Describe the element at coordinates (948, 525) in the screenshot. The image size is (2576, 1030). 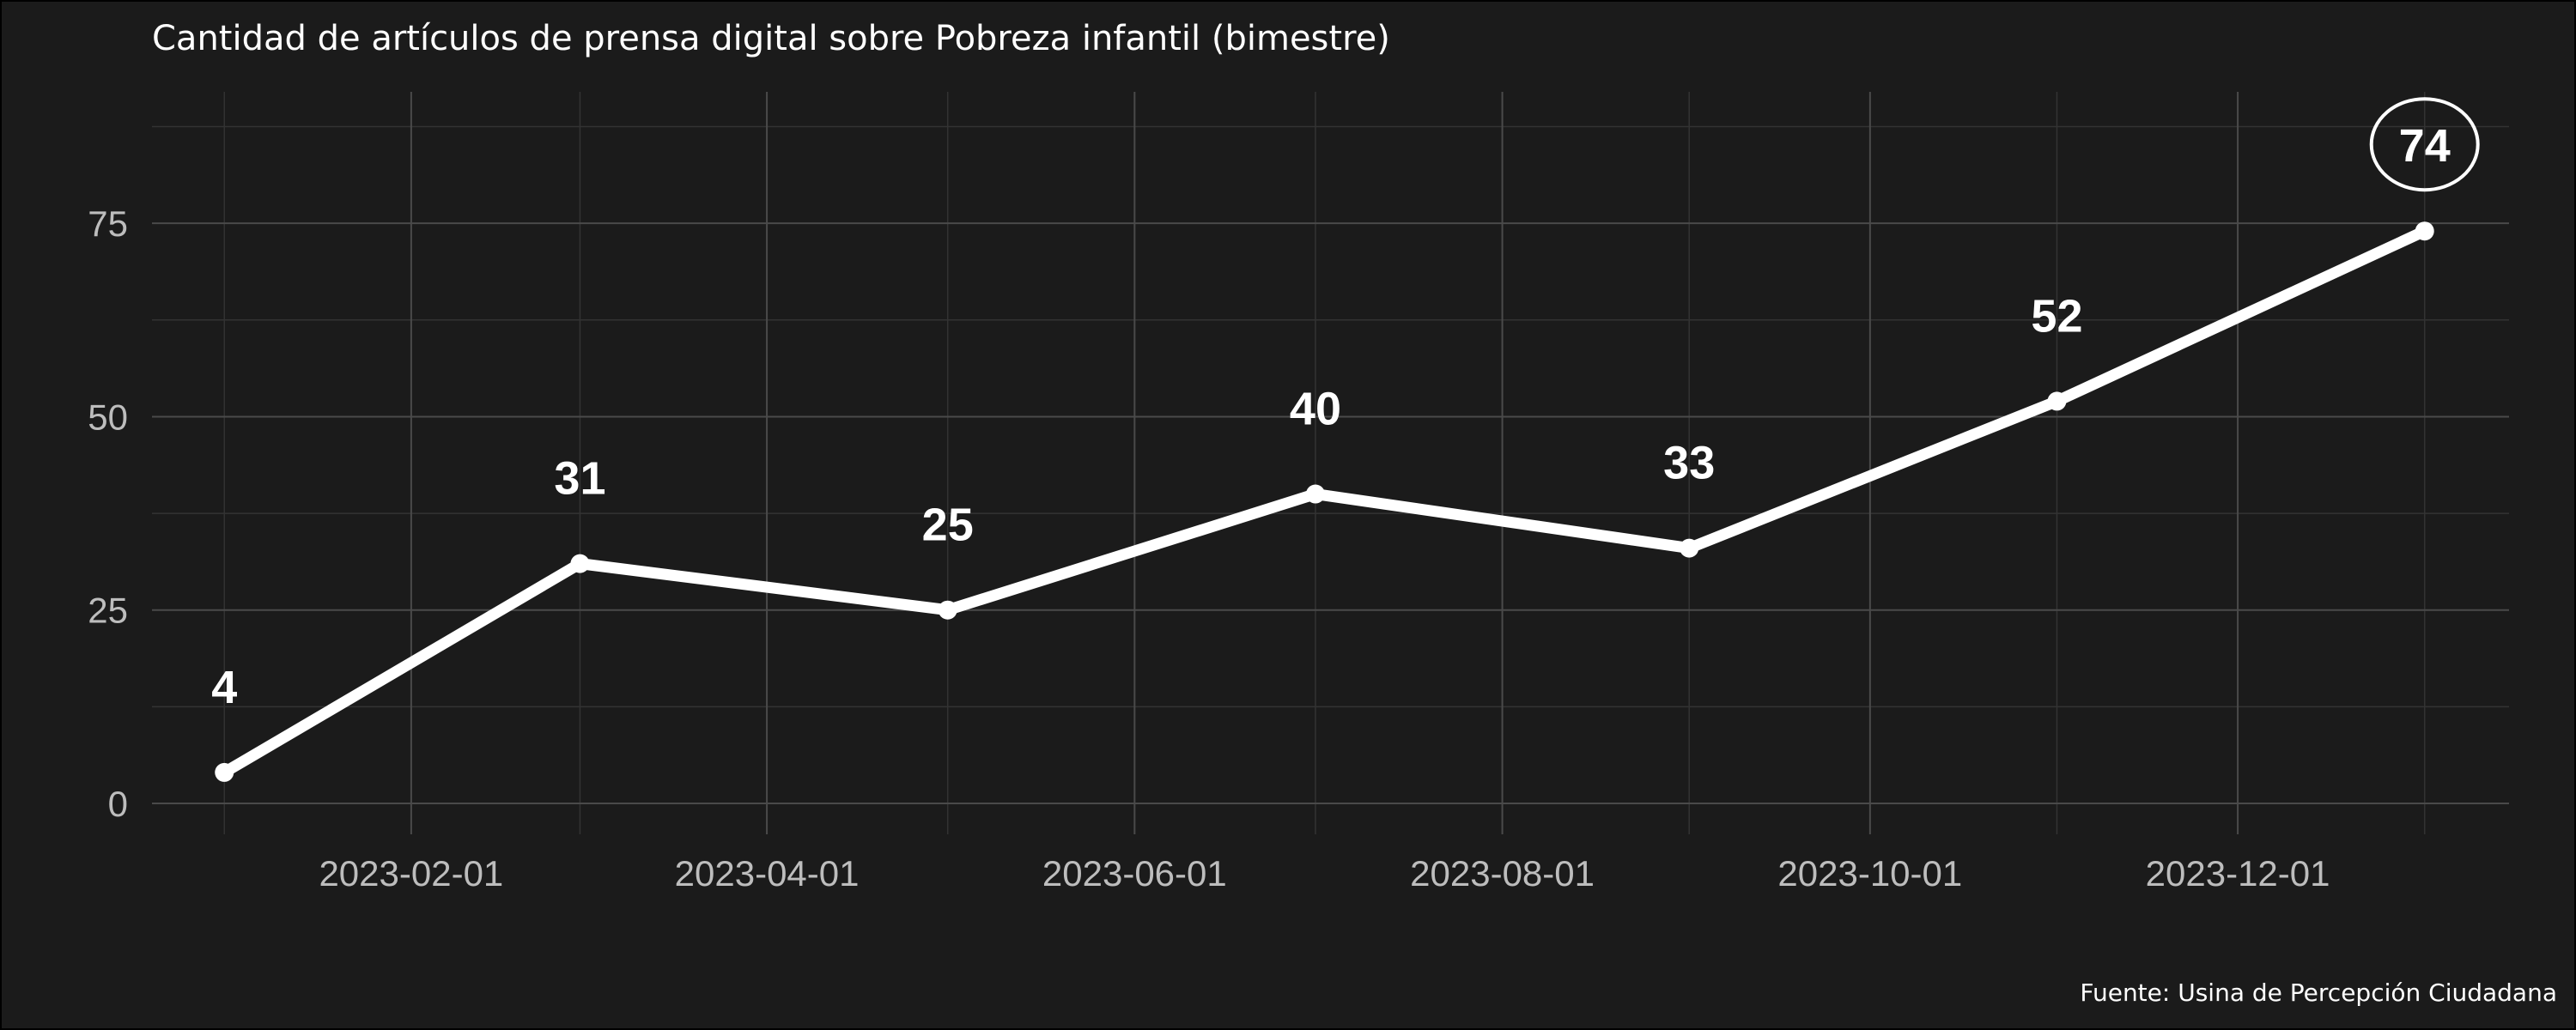
I see `data-label: 25` at that location.